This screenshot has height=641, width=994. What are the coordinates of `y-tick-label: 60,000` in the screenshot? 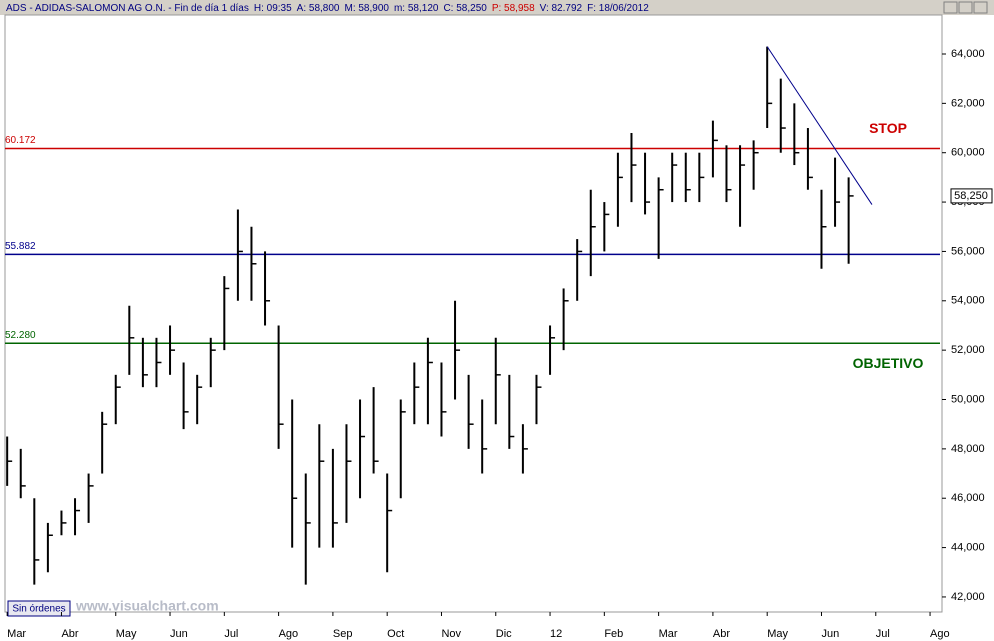 It's located at (968, 153).